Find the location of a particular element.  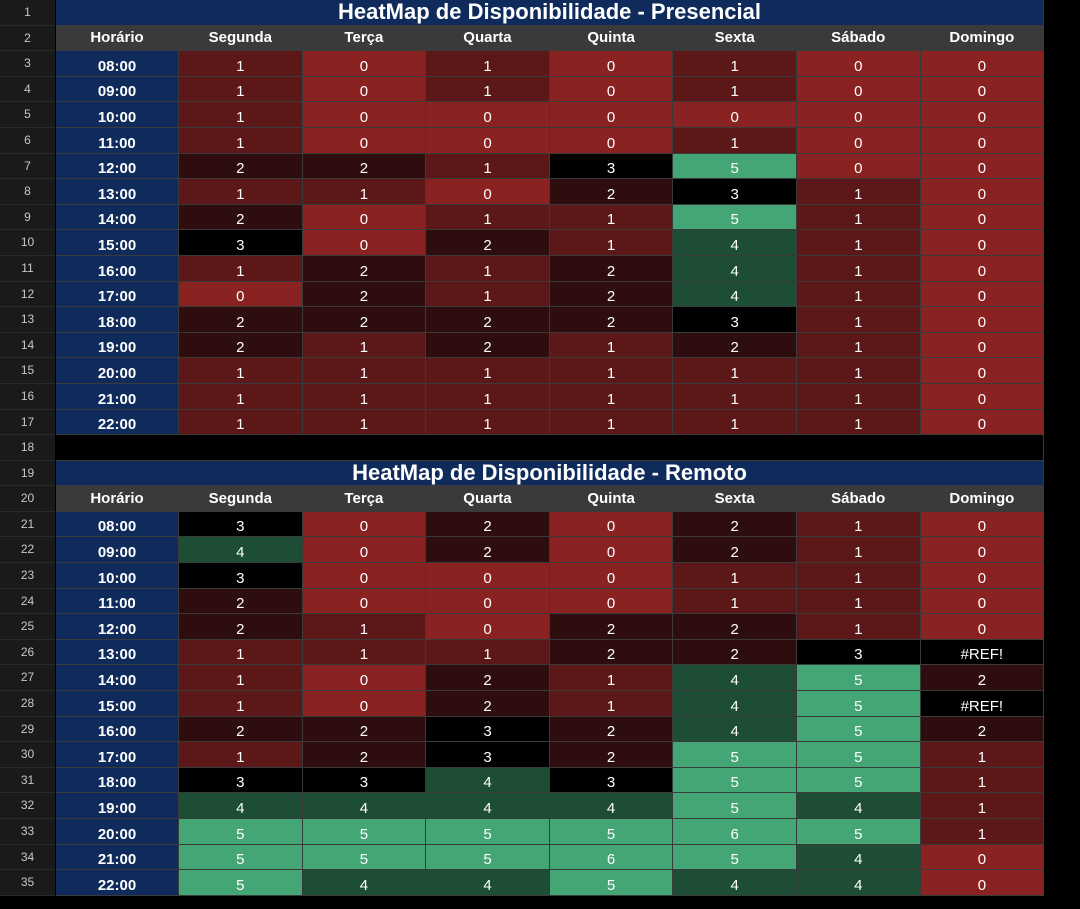

section-title: HeatMap de Disponibilidade - Remoto is located at coordinates (550, 473).